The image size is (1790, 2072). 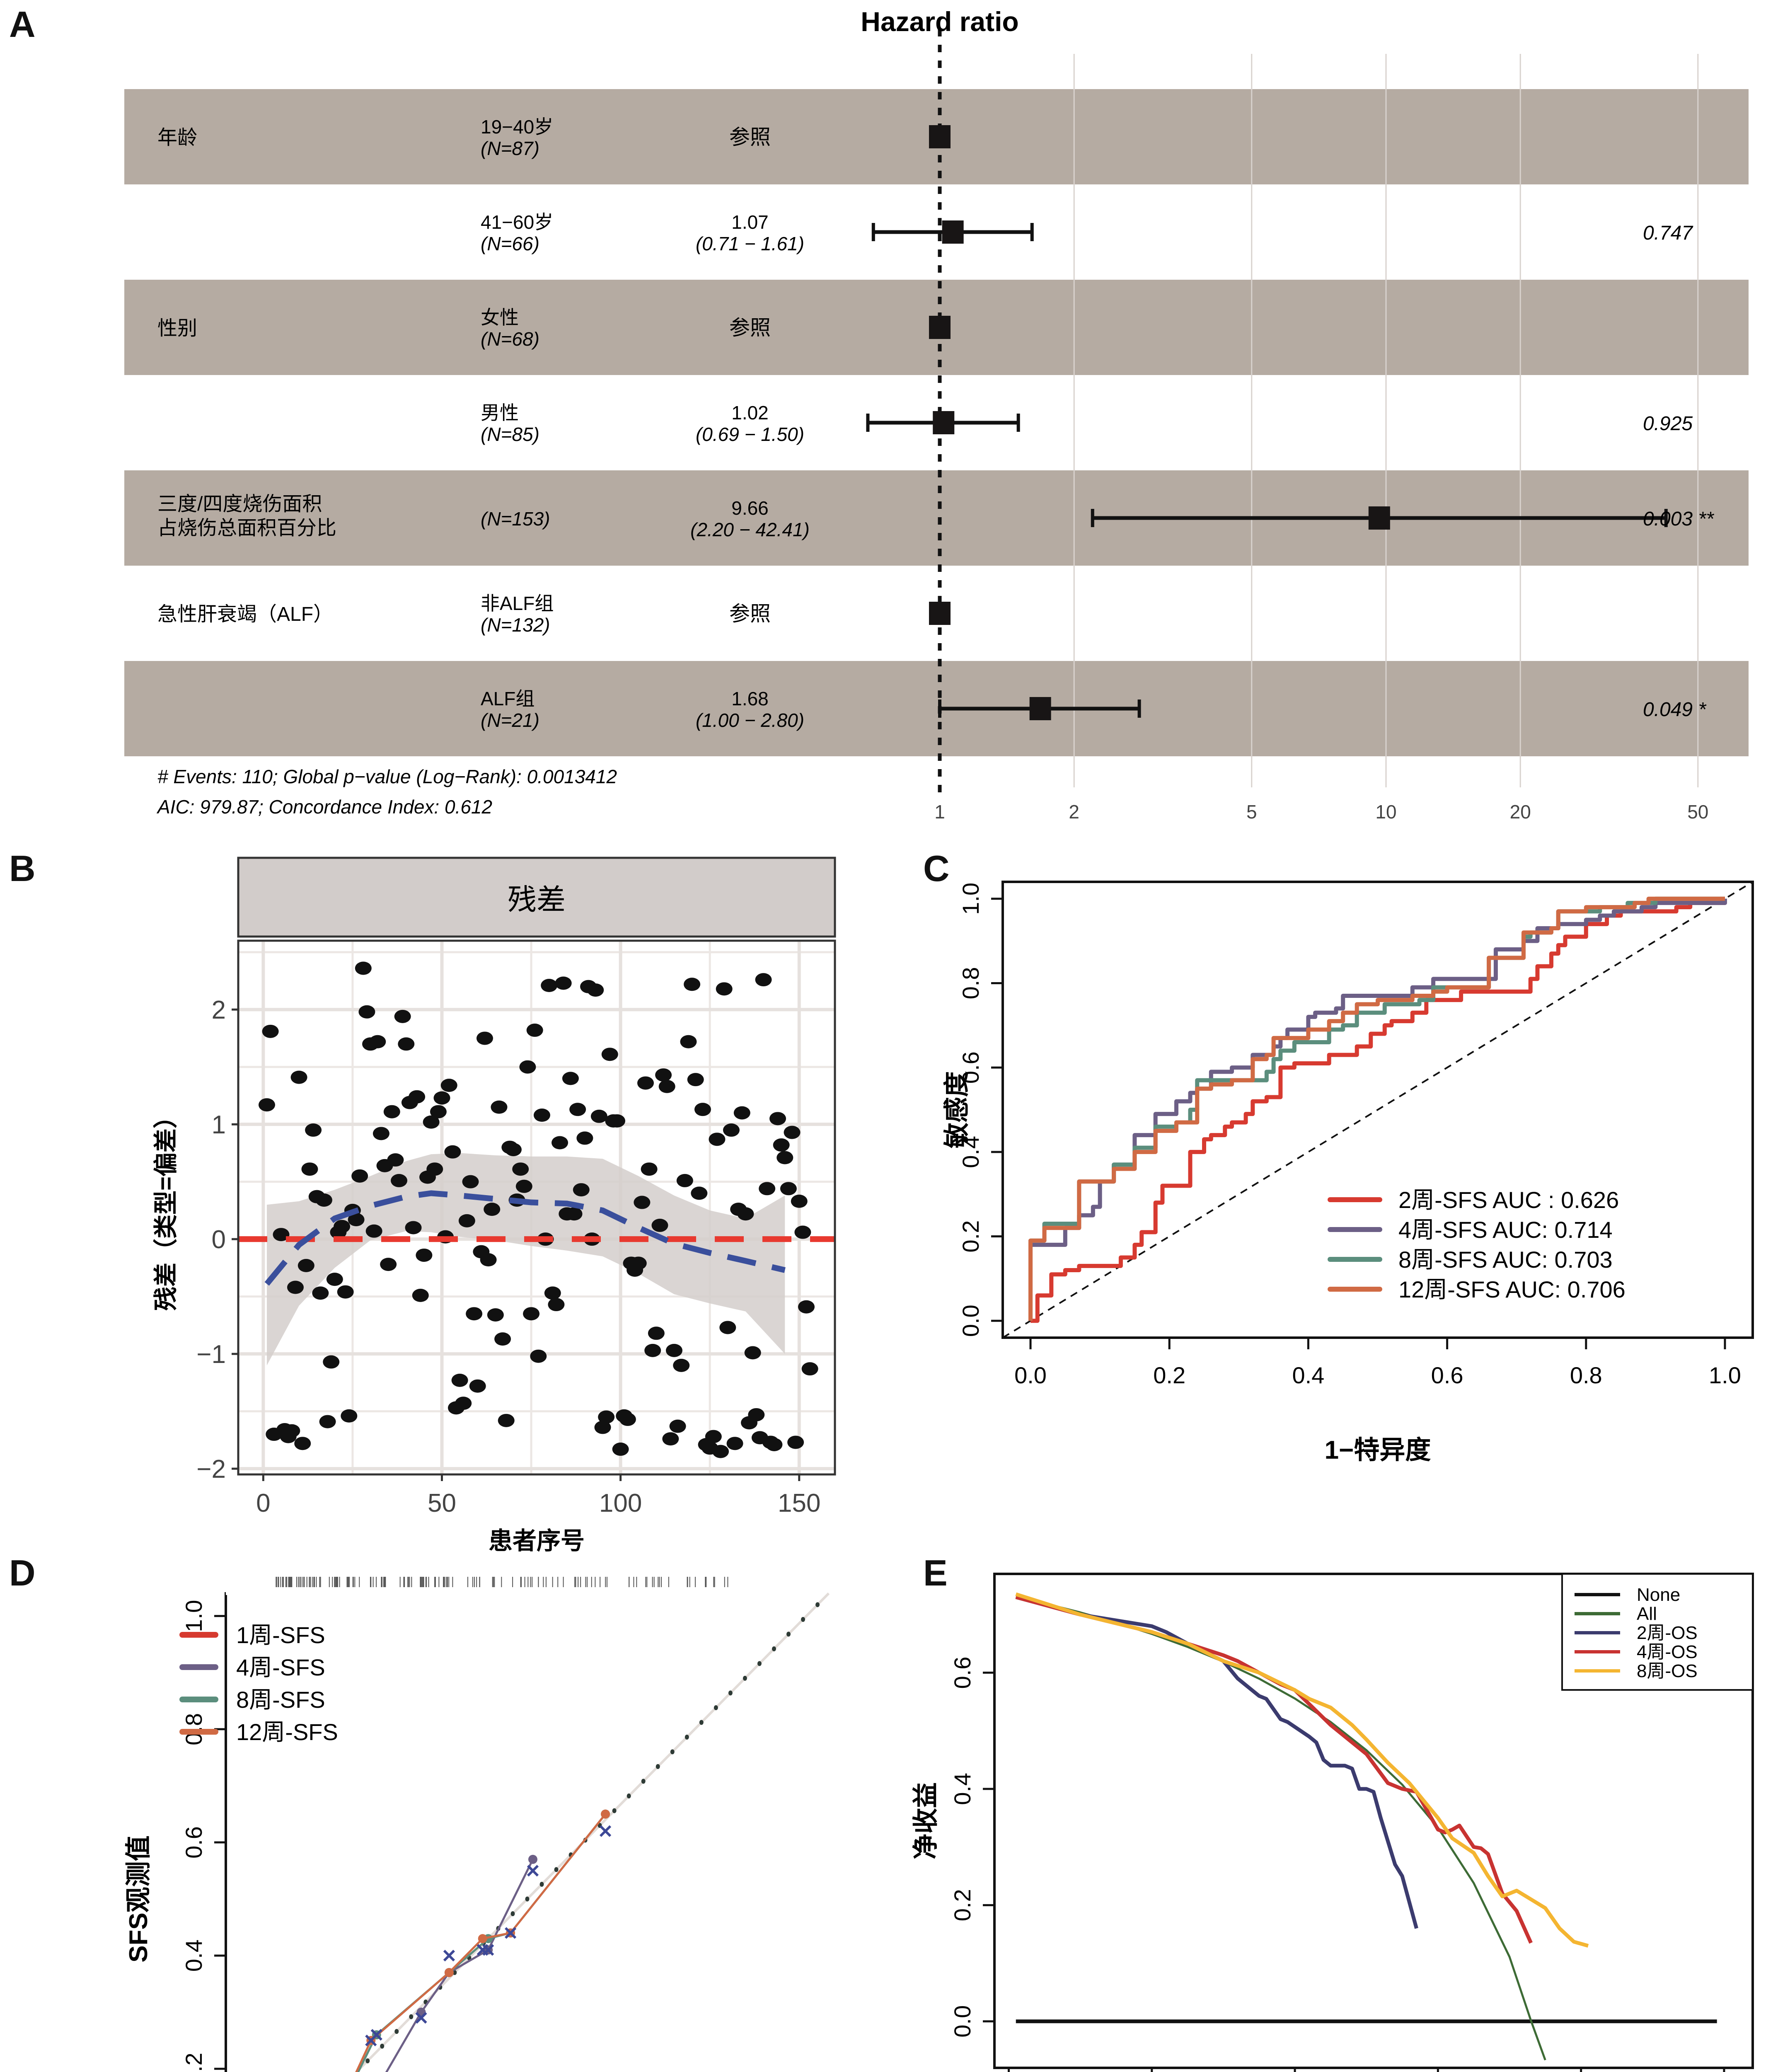 What do you see at coordinates (517, 603) in the screenshot?
I see `forest-level-label: 非ALF组` at bounding box center [517, 603].